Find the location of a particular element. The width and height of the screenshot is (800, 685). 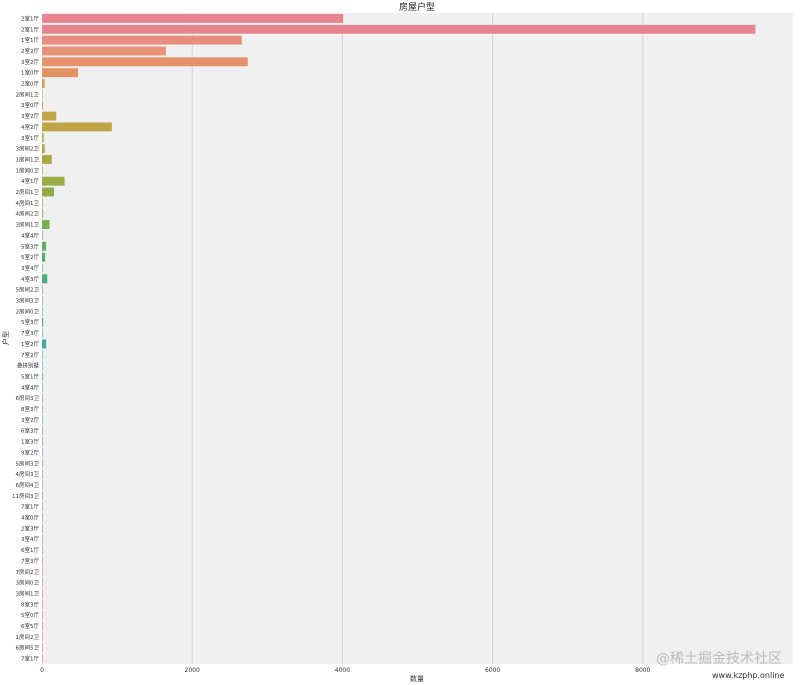

y-tick-label: 6房间3卫 is located at coordinates (28, 398).